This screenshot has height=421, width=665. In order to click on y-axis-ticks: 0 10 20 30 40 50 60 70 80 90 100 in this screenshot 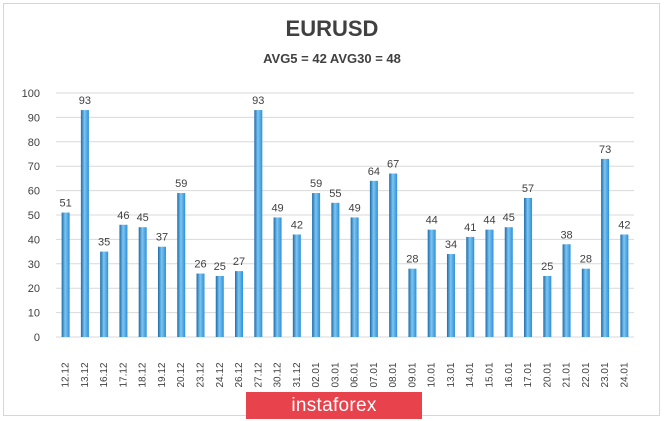, I will do `click(31, 216)`.